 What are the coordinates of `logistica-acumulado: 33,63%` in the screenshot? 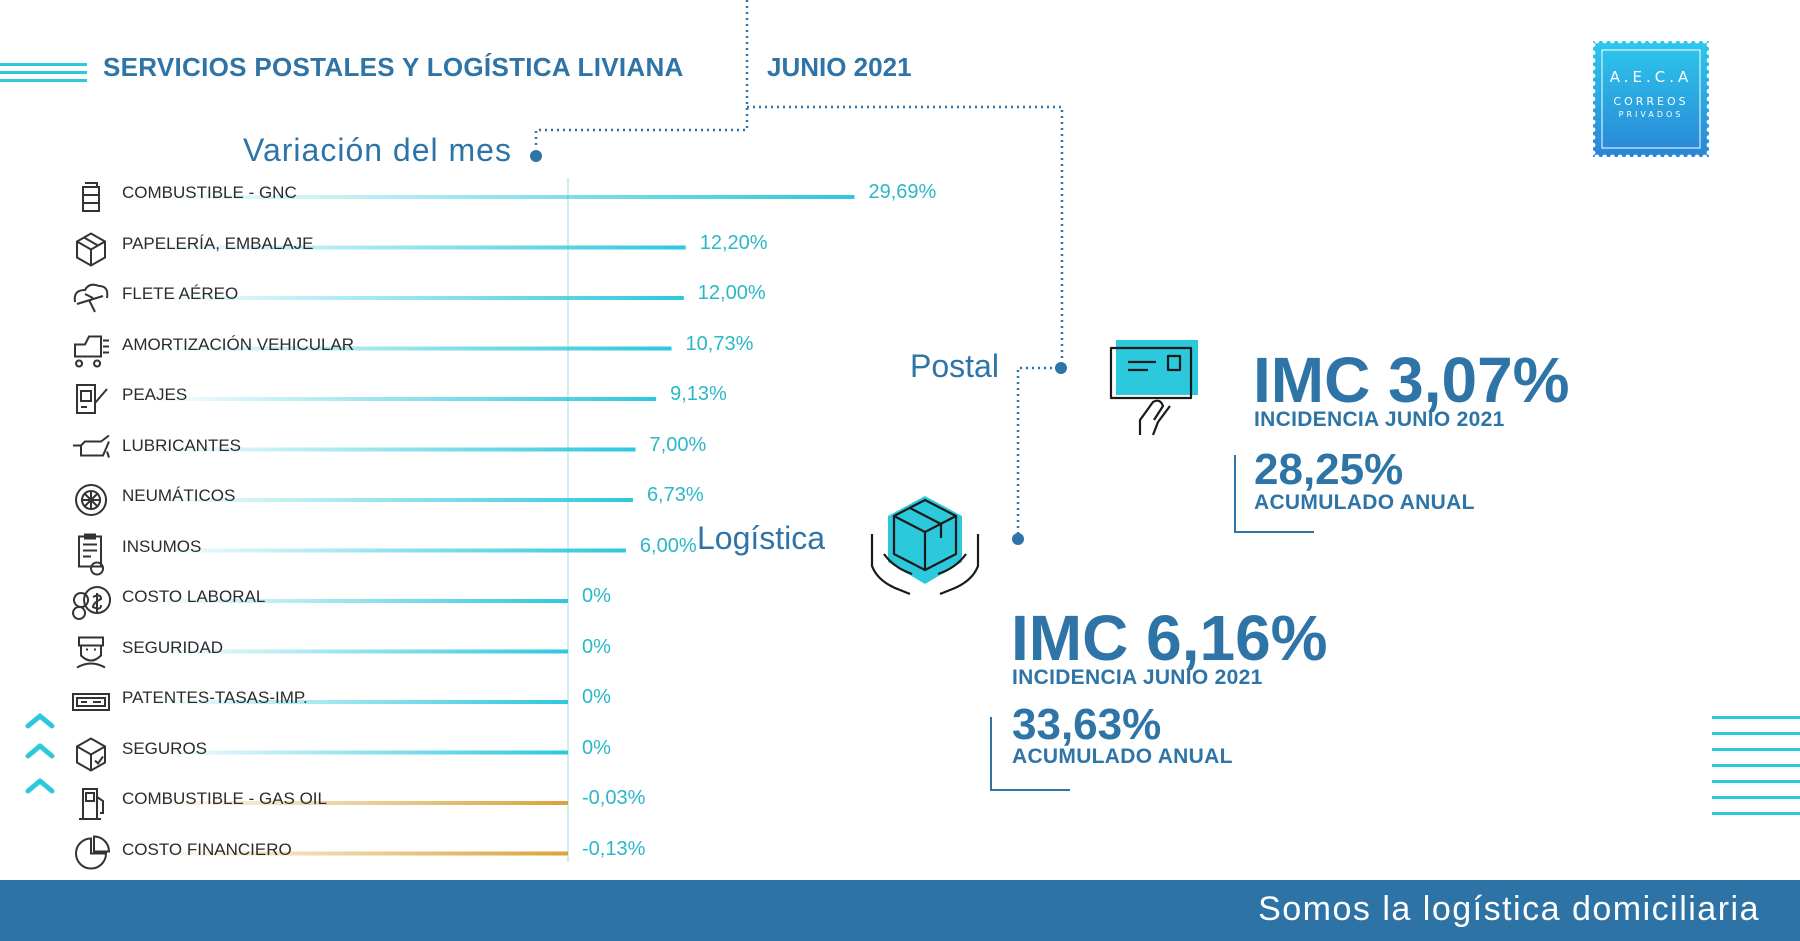 It's located at (1087, 724).